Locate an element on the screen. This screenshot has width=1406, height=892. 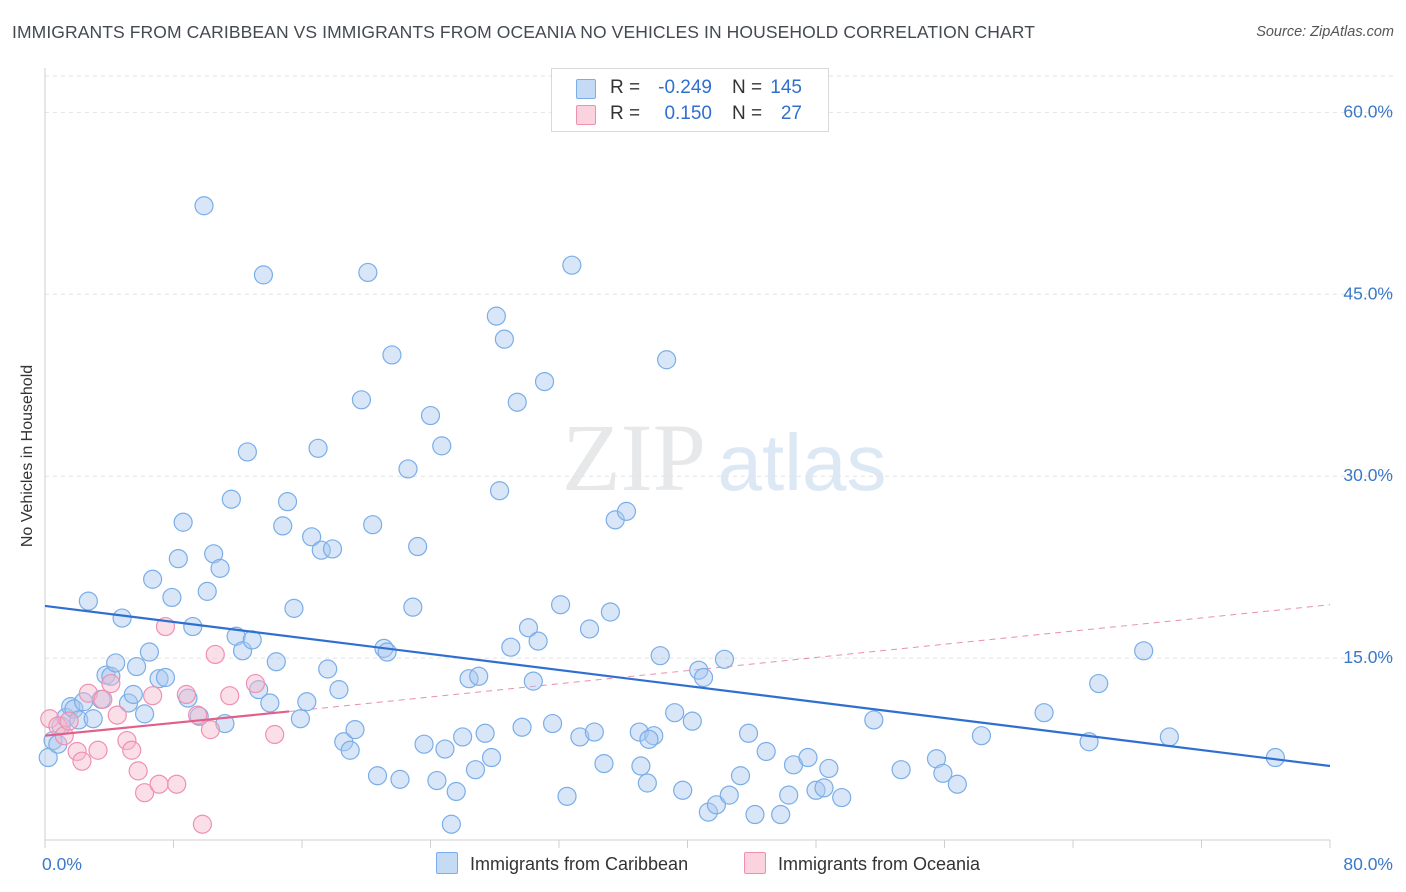
r-label: R = is located at coordinates (625, 87).